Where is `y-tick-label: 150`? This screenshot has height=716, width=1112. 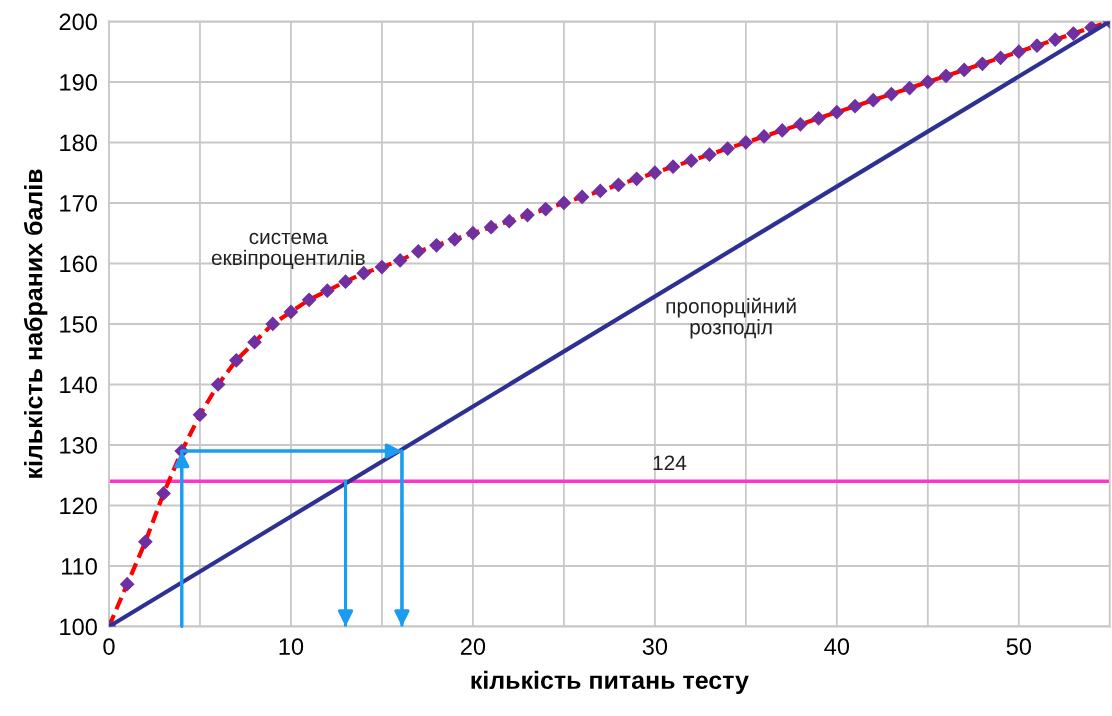 y-tick-label: 150 is located at coordinates (78, 324).